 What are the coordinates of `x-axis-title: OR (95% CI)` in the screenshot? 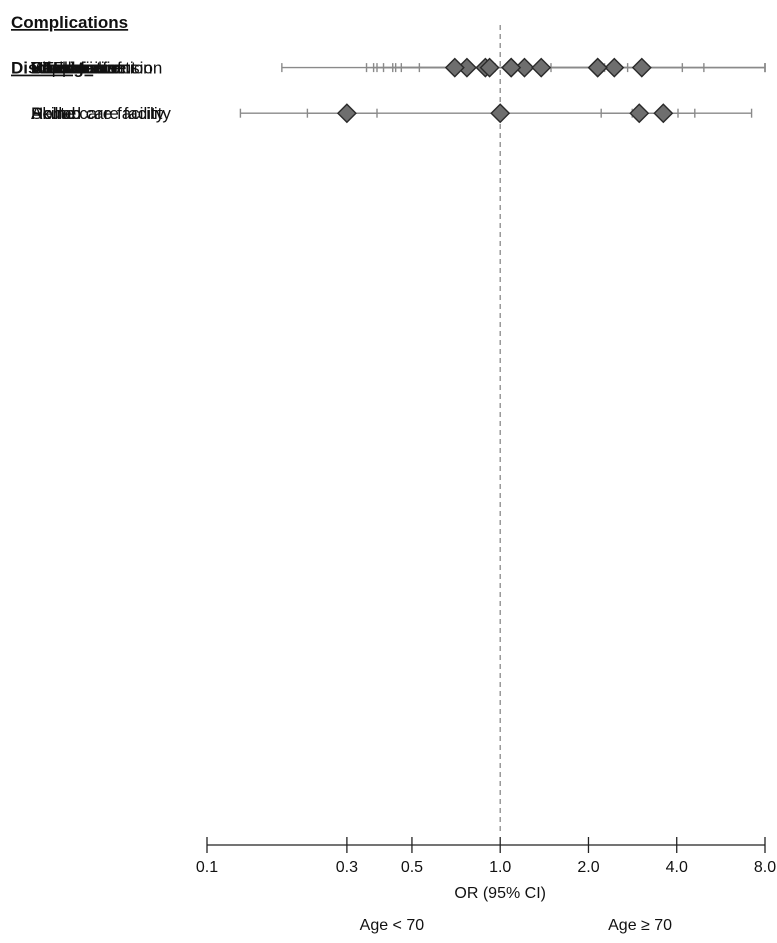 It's located at (500, 893).